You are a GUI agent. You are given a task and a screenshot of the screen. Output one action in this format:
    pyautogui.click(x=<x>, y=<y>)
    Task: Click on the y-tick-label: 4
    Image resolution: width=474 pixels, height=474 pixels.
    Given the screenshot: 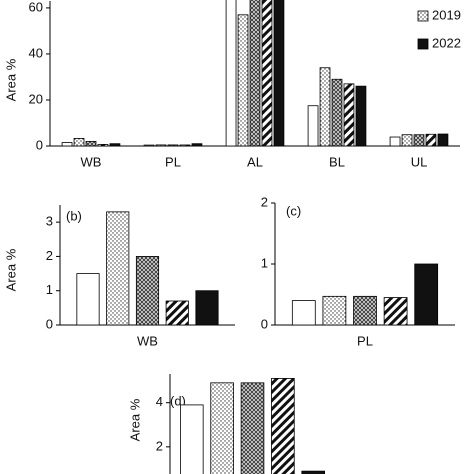 What is the action you would take?
    pyautogui.click(x=159, y=401)
    